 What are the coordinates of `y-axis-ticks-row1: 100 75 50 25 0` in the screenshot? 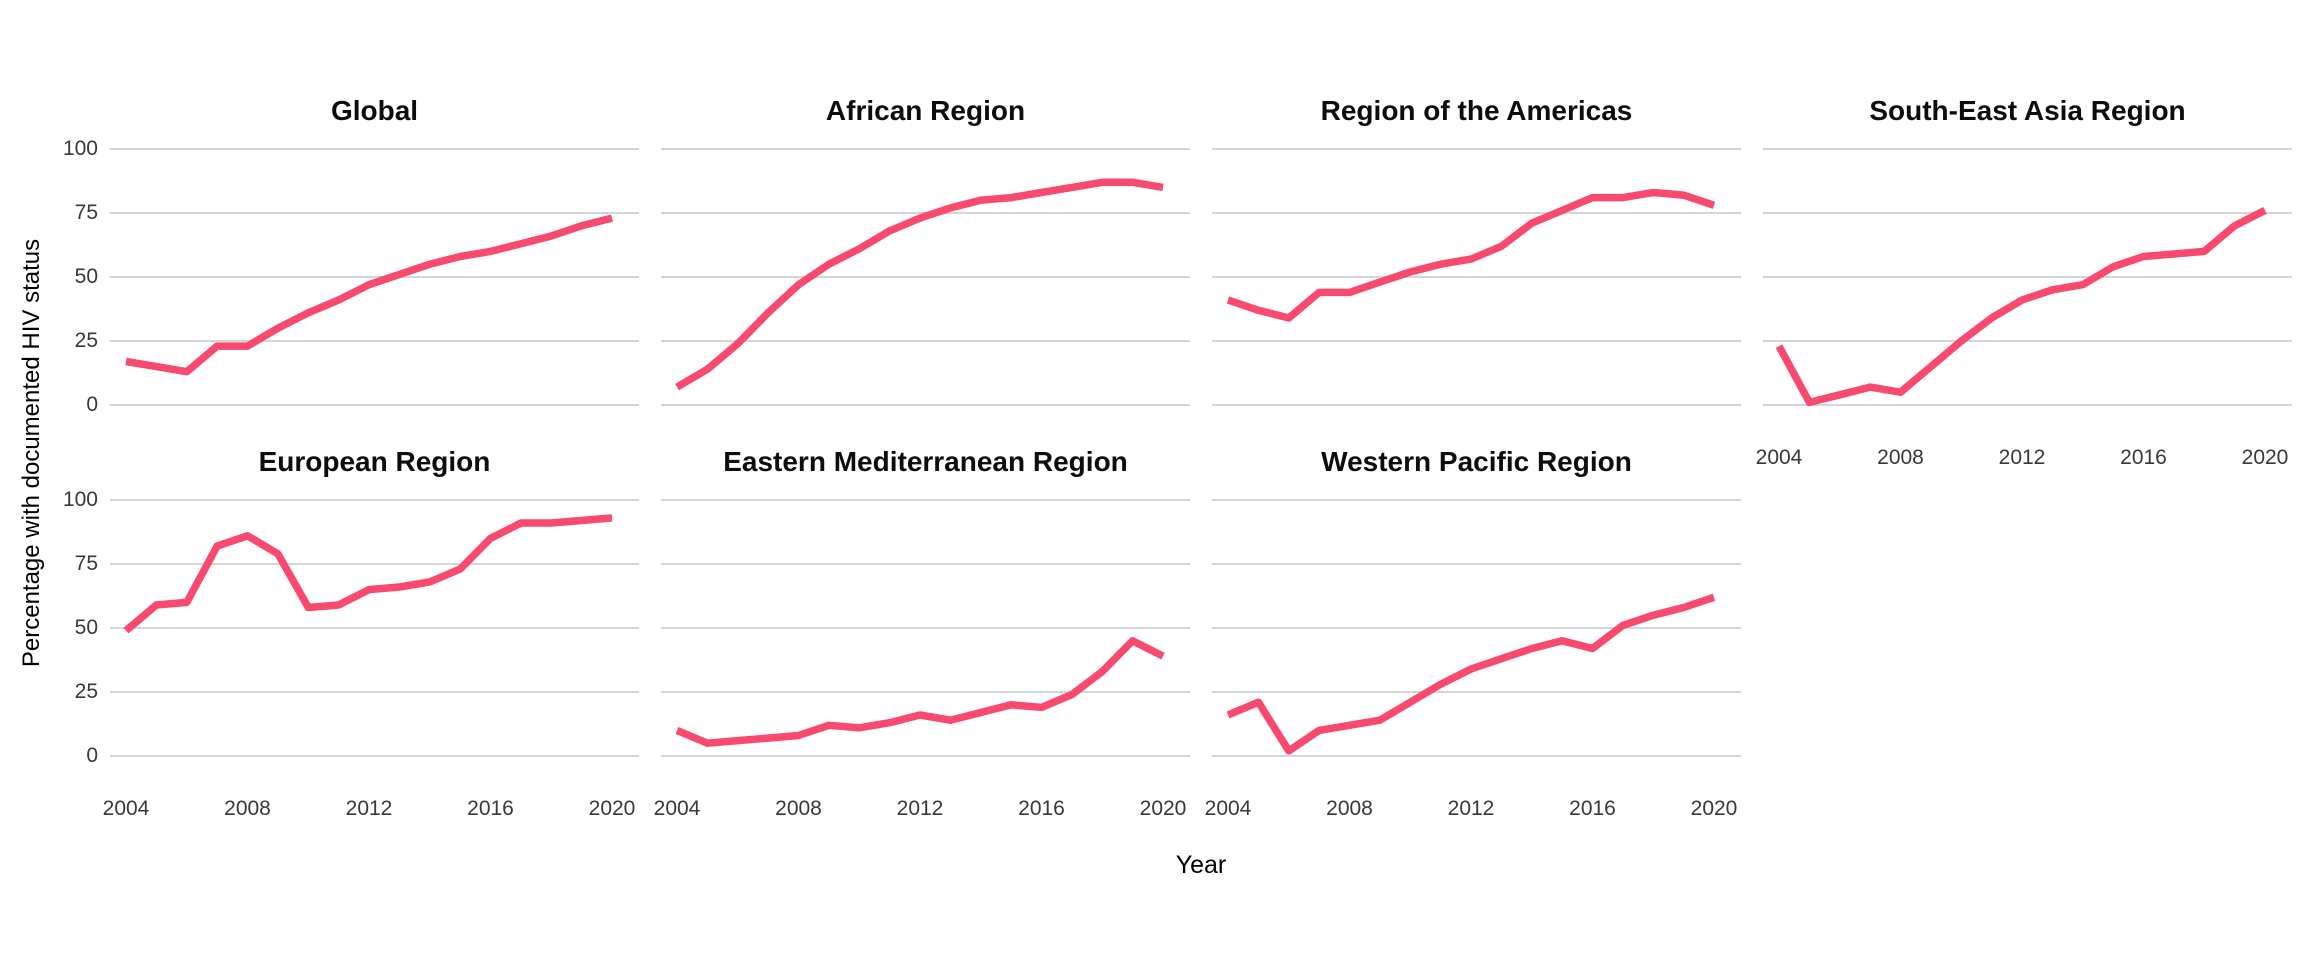 It's located at (50, 277).